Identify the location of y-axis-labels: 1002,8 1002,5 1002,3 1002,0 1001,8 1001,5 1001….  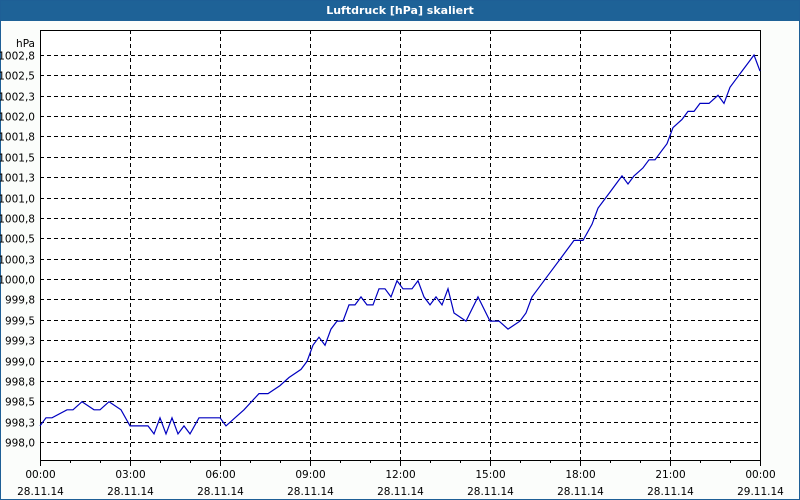
(17, 250).